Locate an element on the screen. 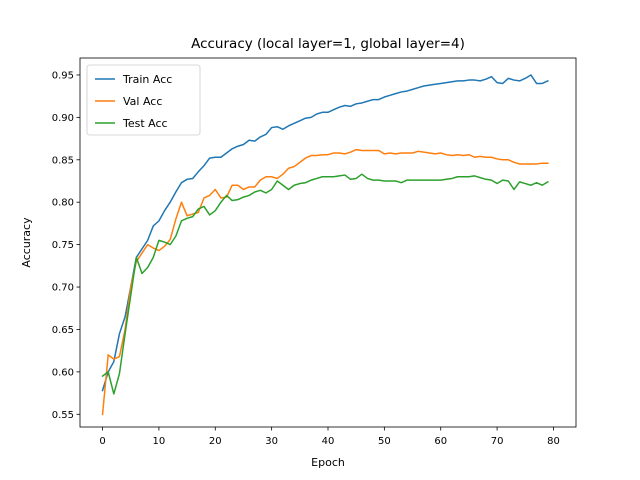  x-axis-label: Epoch is located at coordinates (328, 462).